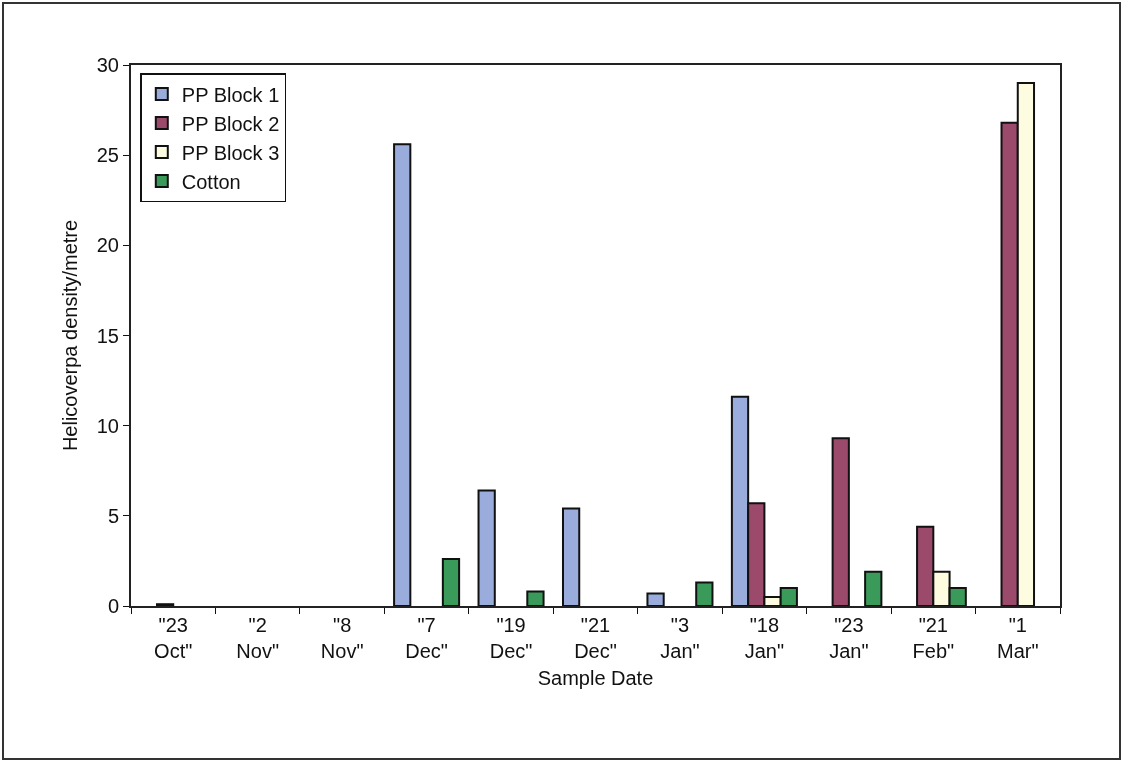  I want to click on x-tick-label: "21 Dec", so click(595, 638).